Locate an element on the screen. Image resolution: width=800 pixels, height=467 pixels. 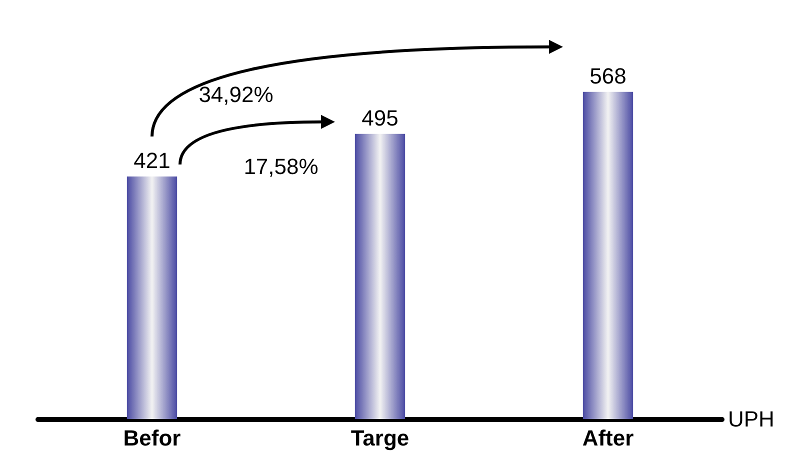
x-tick-label: Targe is located at coordinates (380, 438).